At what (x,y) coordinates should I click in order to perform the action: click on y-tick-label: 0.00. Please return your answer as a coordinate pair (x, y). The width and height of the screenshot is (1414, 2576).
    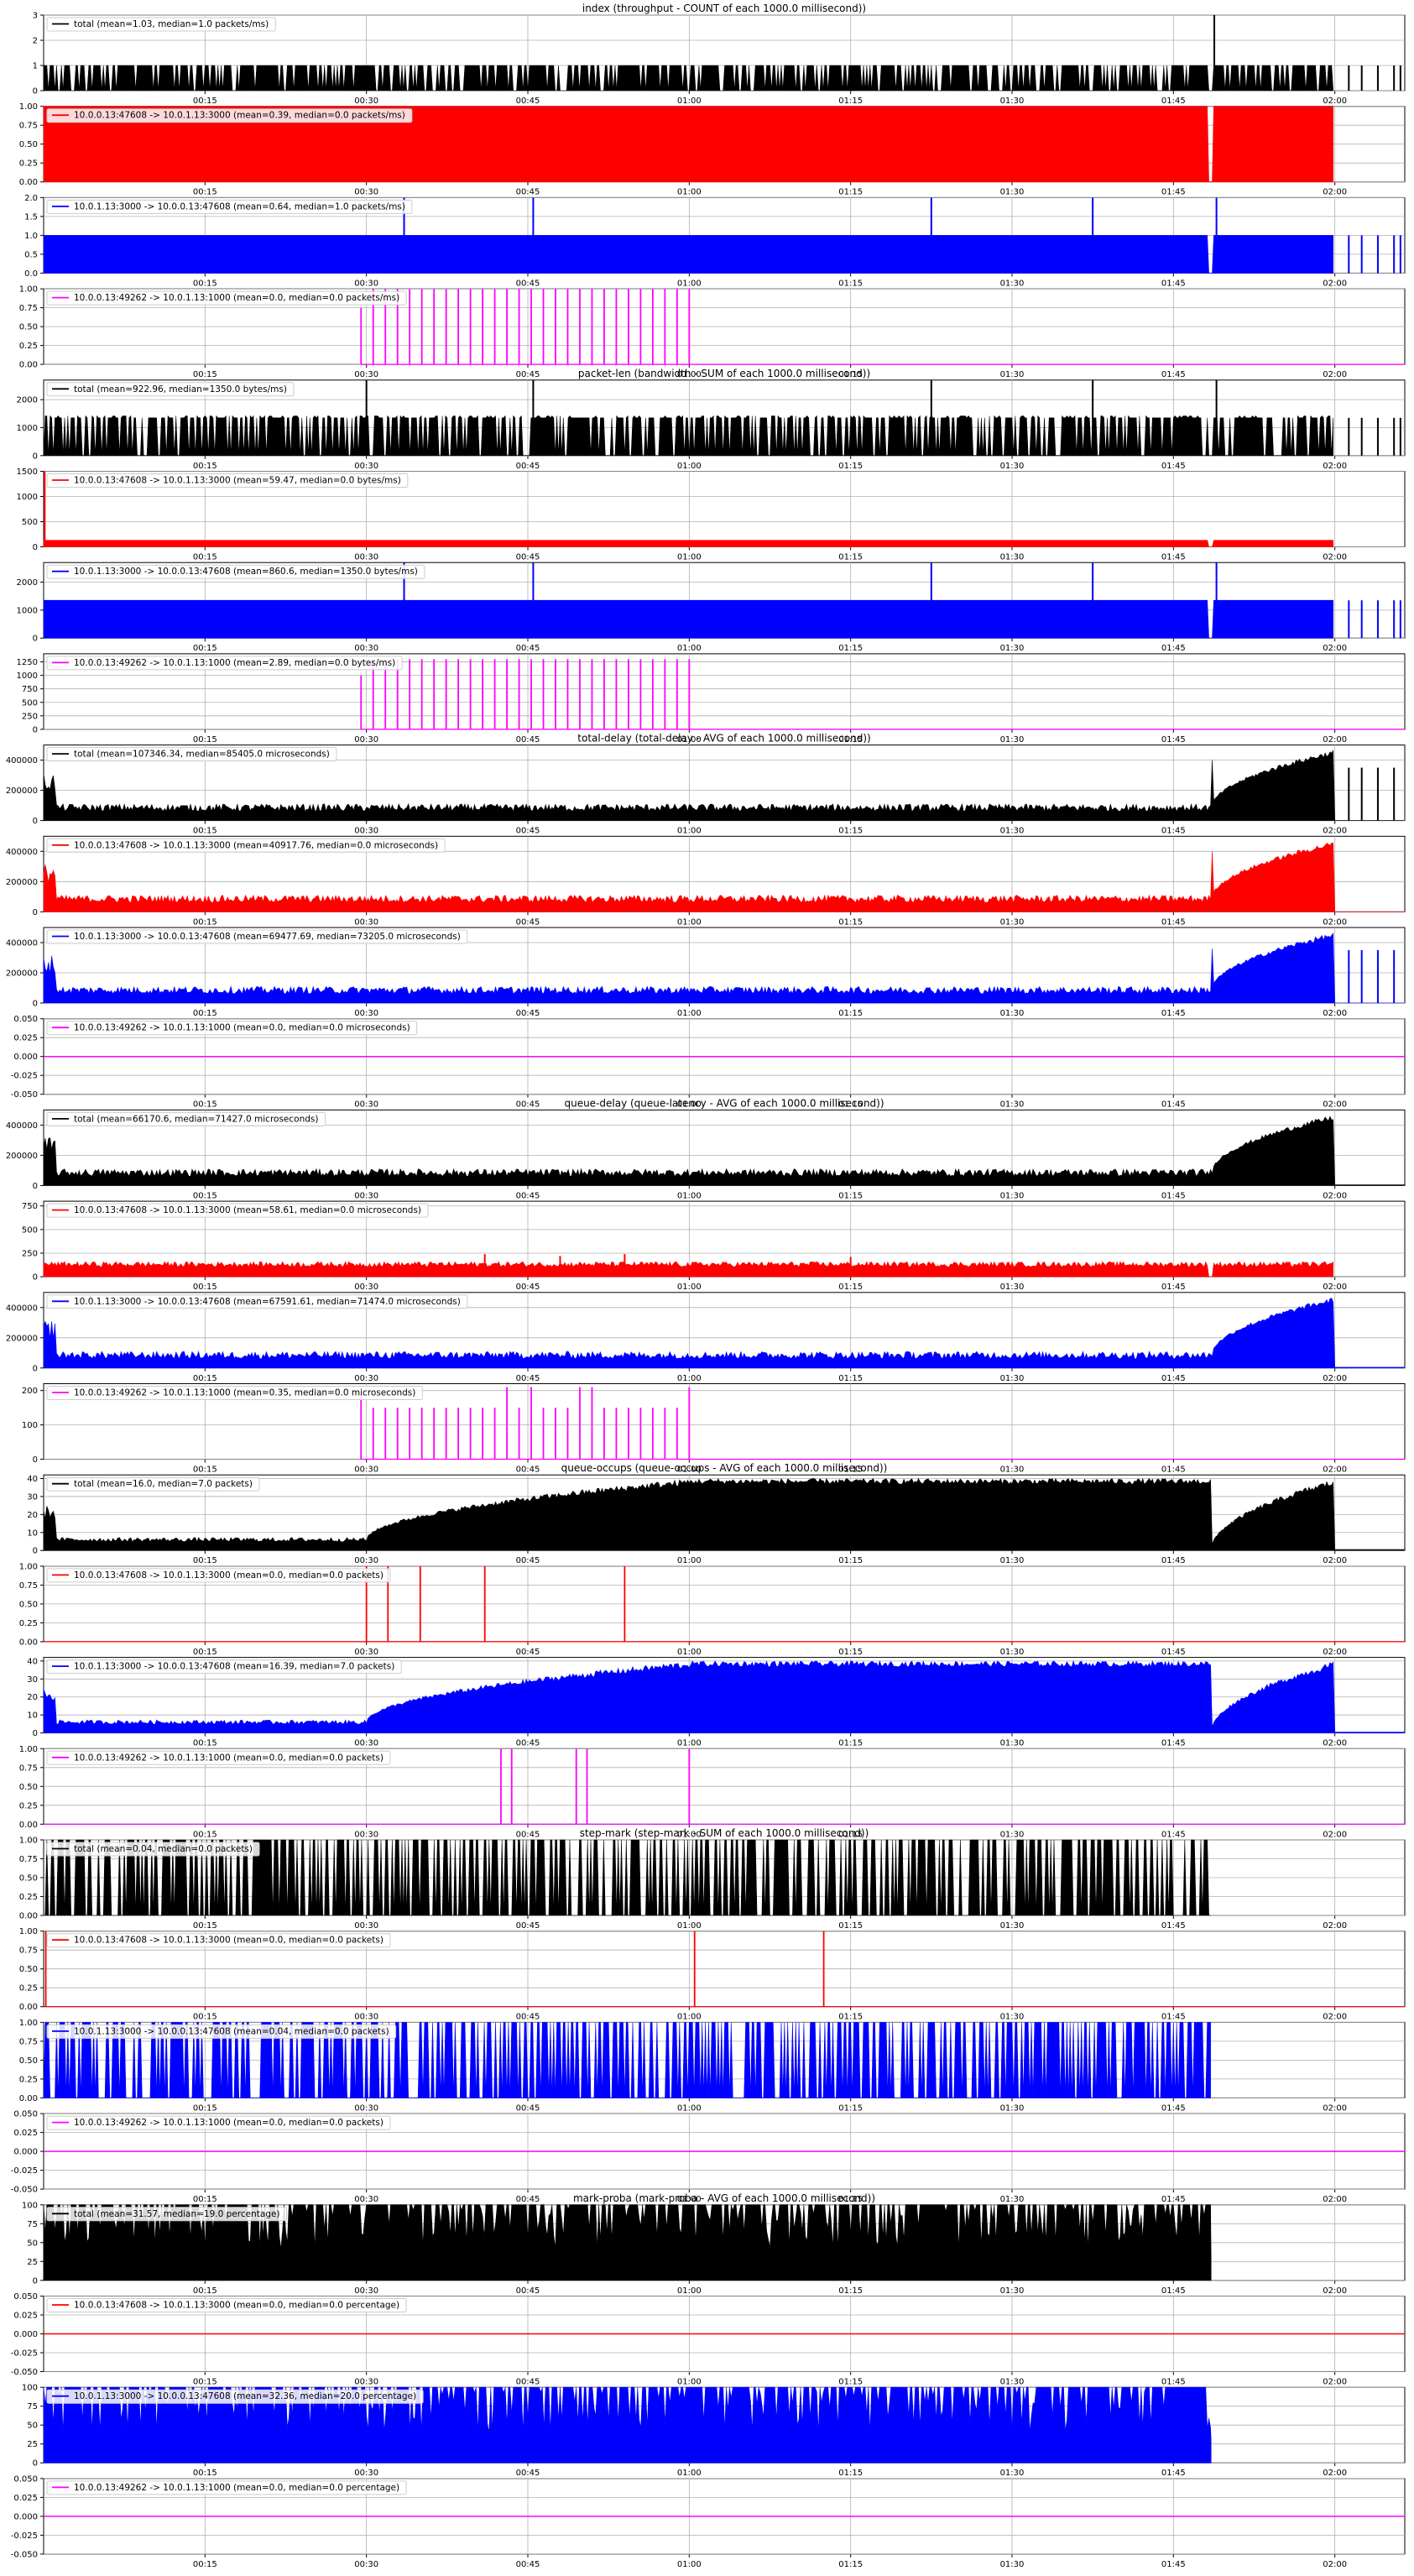
    Looking at the image, I should click on (28, 365).